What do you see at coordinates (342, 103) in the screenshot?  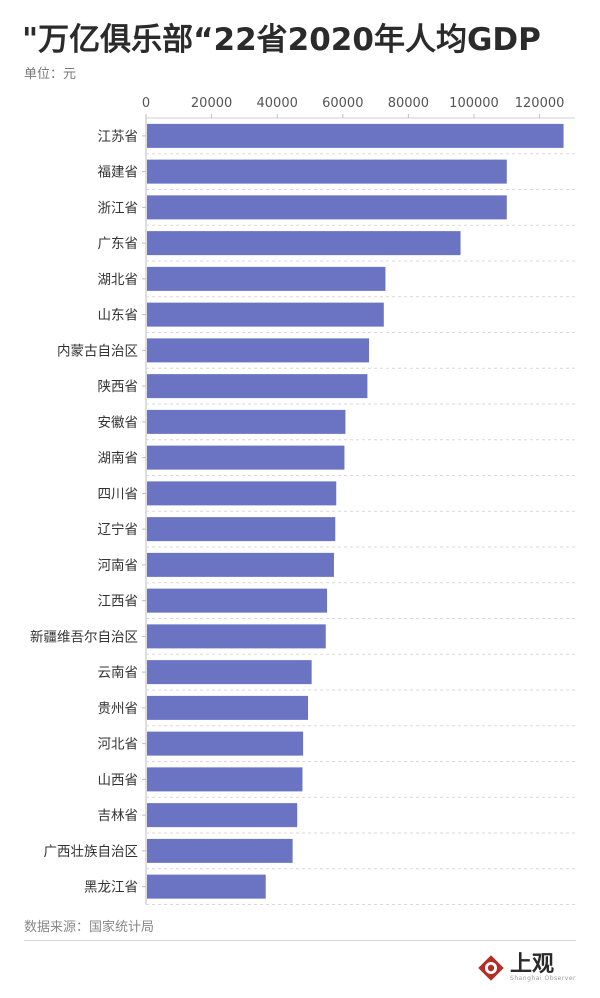 I see `x-tick-label: 60000` at bounding box center [342, 103].